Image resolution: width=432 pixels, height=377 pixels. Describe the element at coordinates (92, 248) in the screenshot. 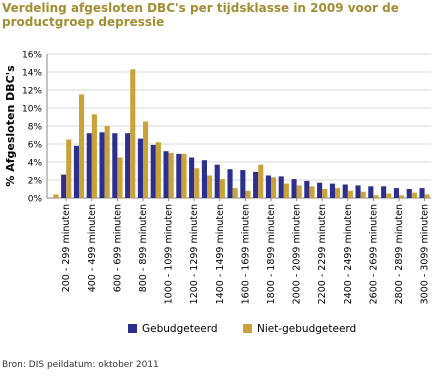

I see `x-tick-label: 400 - 499 minuten` at that location.